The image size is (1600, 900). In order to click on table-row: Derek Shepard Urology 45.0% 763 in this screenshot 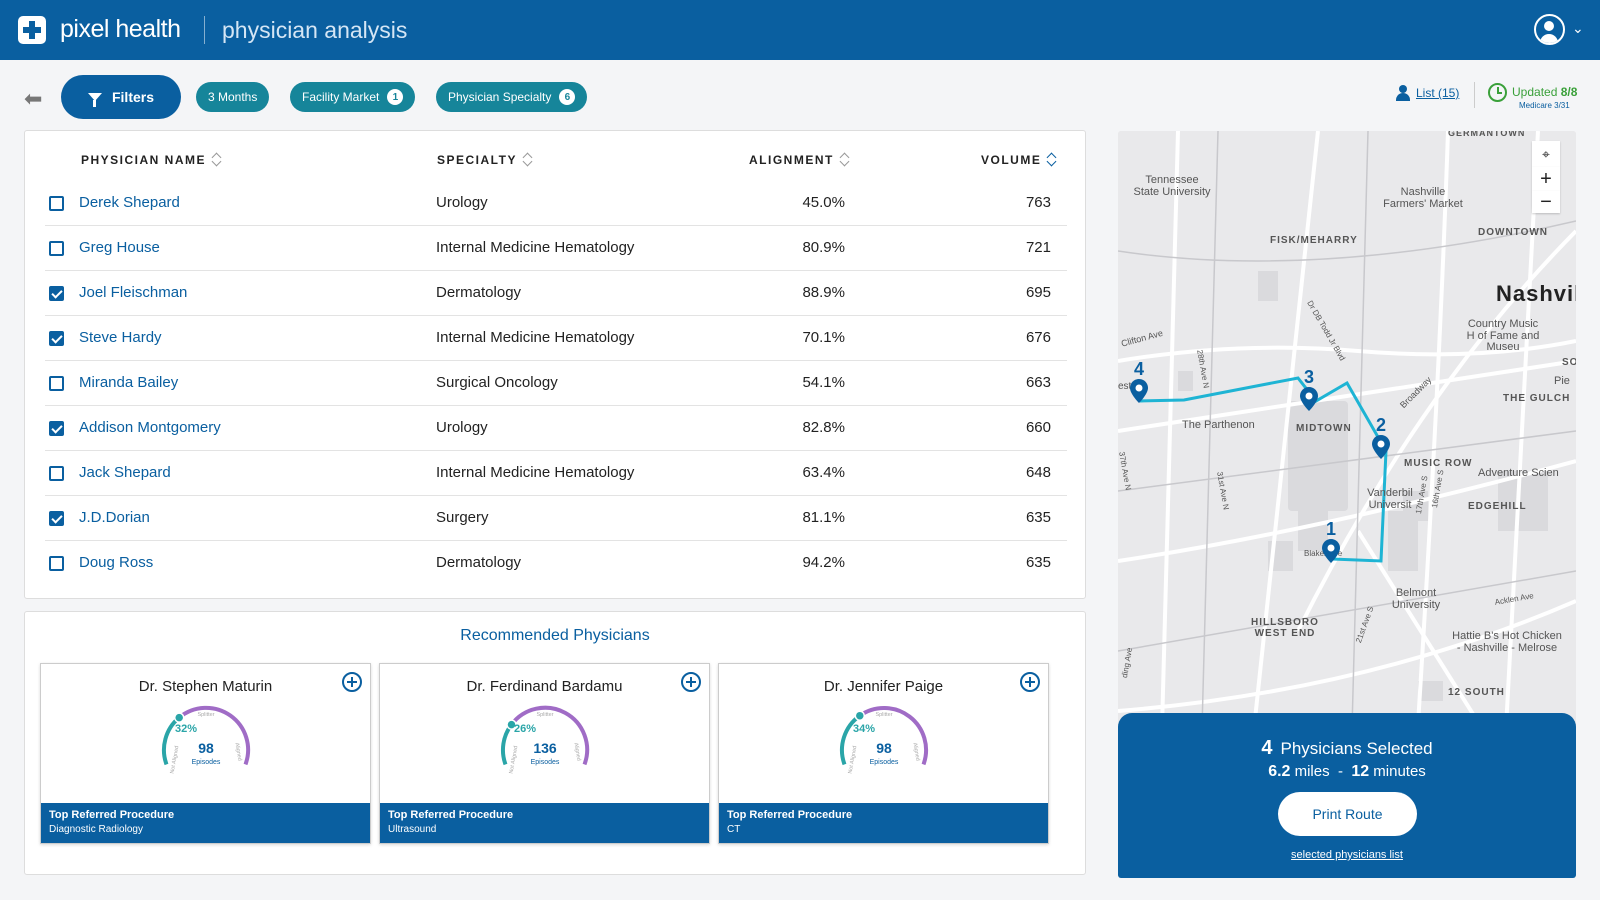, I will do `click(556, 203)`.